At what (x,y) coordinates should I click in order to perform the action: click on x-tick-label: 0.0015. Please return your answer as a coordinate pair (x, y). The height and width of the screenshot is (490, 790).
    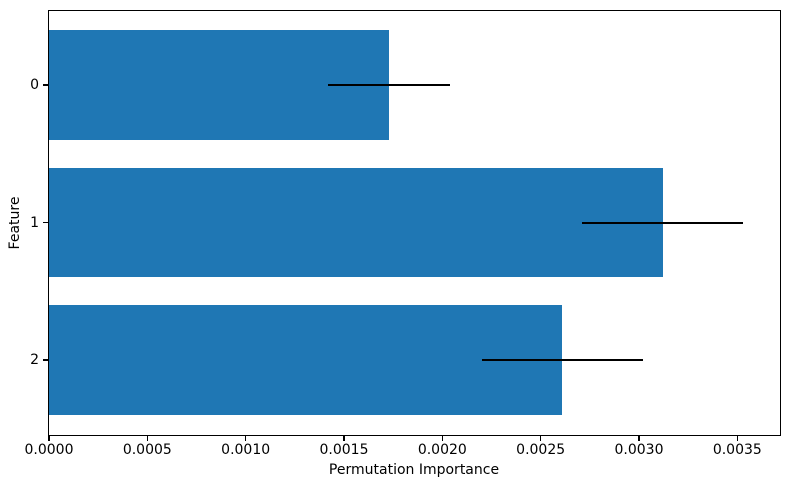
    Looking at the image, I should click on (344, 450).